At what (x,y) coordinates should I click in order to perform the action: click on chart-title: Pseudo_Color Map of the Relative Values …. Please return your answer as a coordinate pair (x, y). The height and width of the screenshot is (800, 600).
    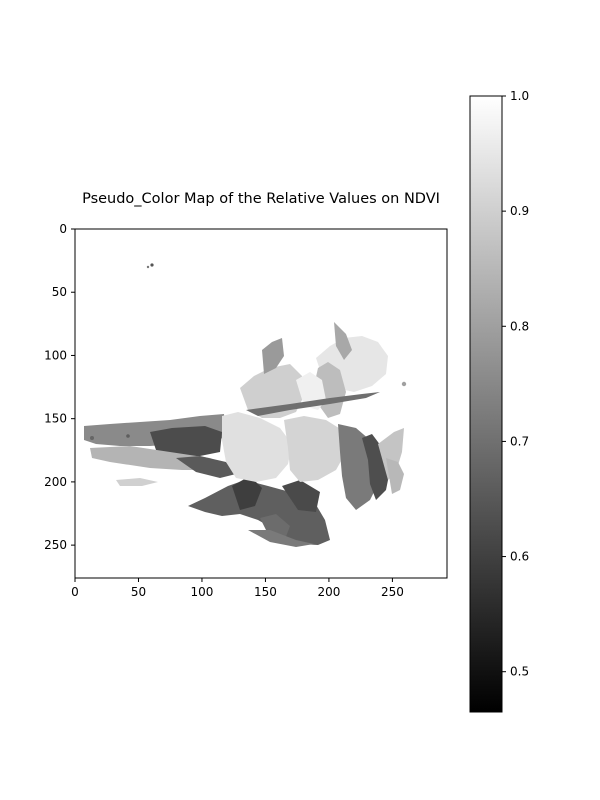
    Looking at the image, I should click on (261, 199).